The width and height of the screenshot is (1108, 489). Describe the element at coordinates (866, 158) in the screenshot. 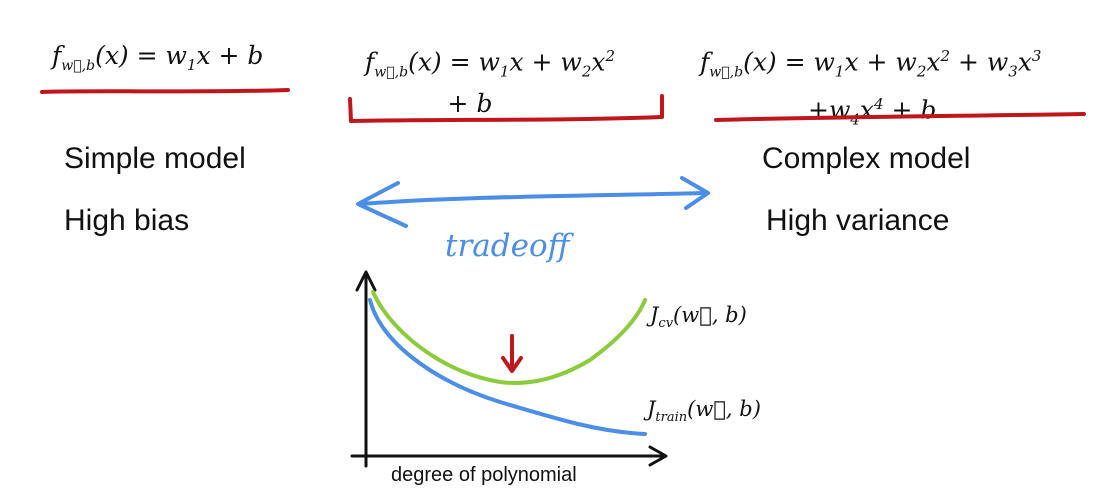

I see `complex-model-label: Complex model` at that location.